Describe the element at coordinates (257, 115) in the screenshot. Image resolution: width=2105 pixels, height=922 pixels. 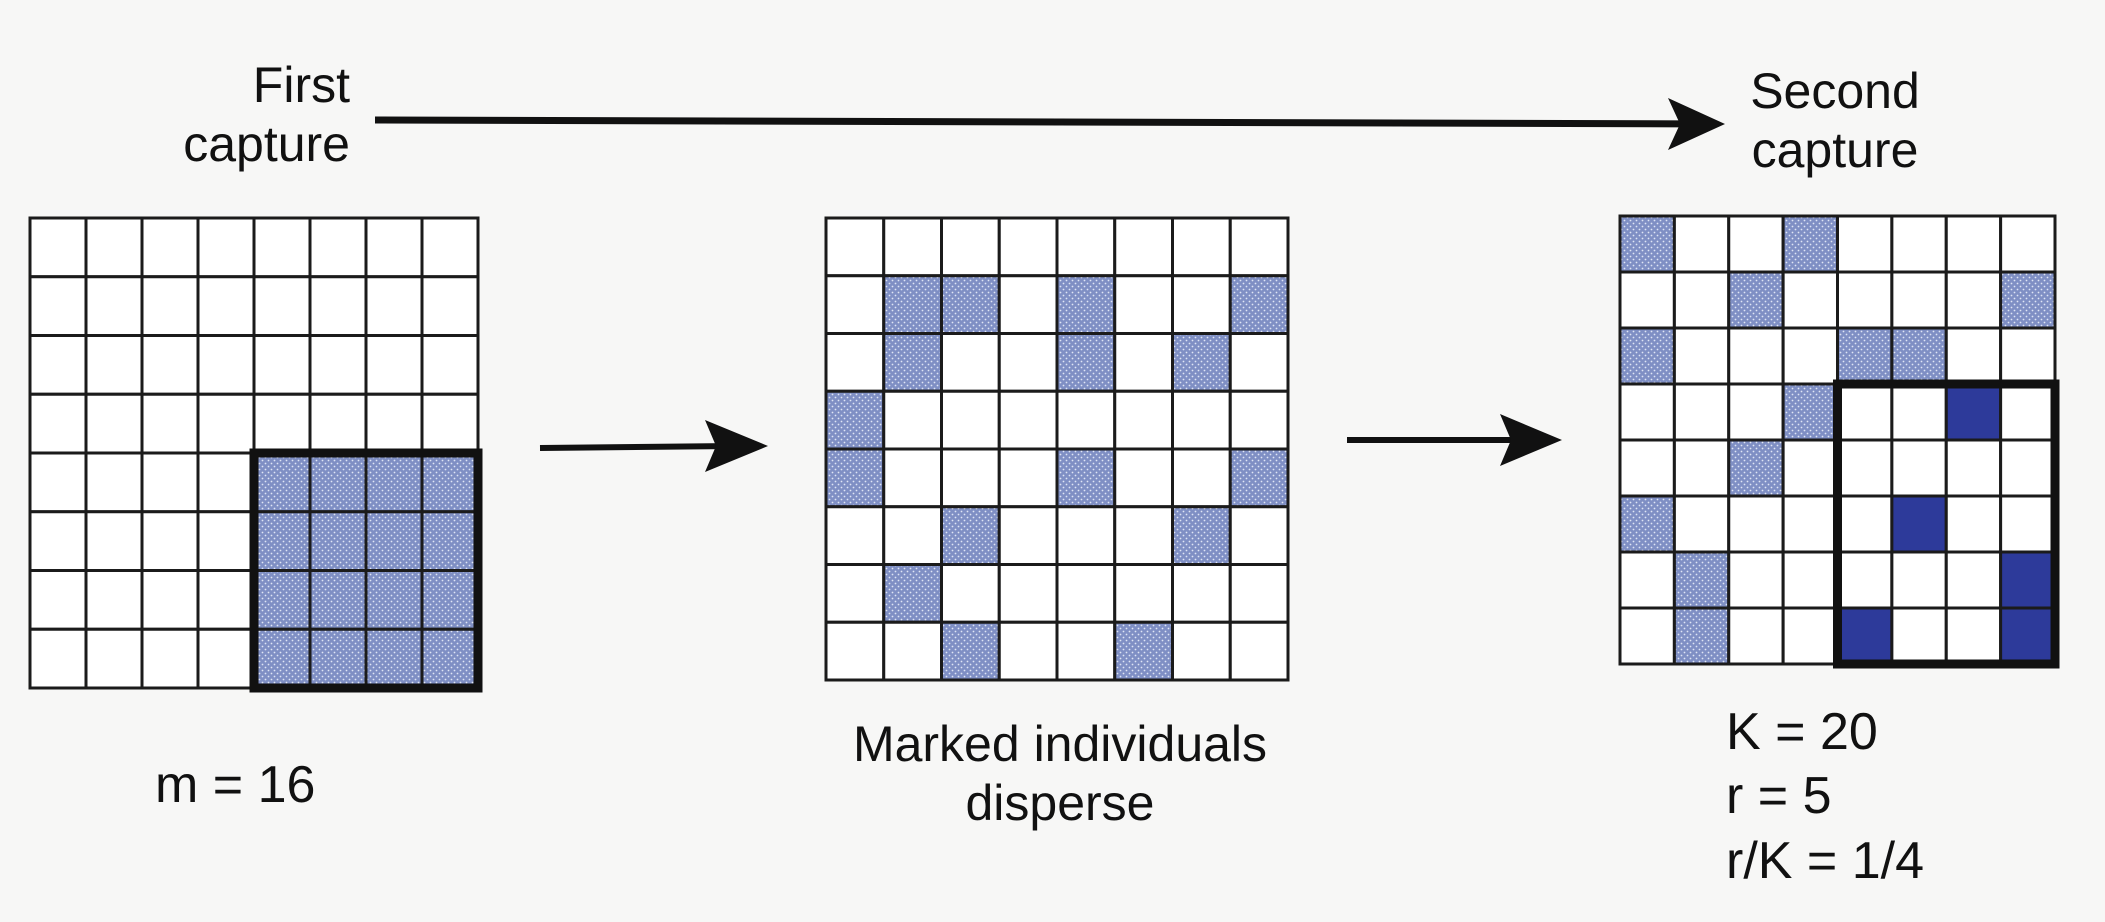
I see `first-capture-label: First capture` at that location.